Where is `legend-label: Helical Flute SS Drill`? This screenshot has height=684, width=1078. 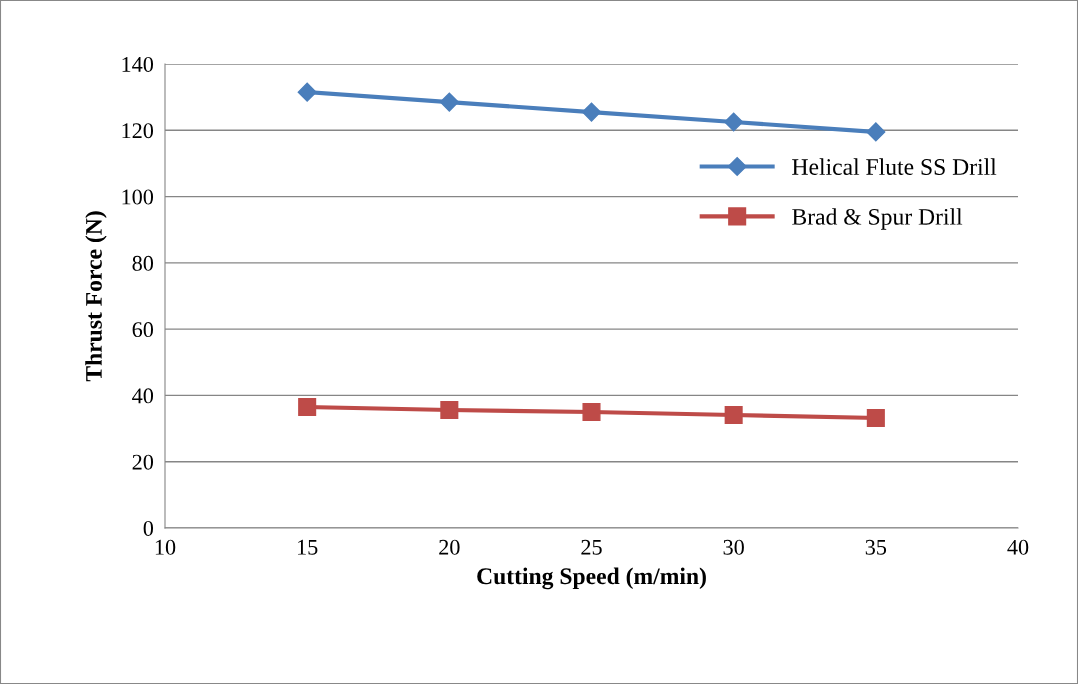
legend-label: Helical Flute SS Drill is located at coordinates (894, 166).